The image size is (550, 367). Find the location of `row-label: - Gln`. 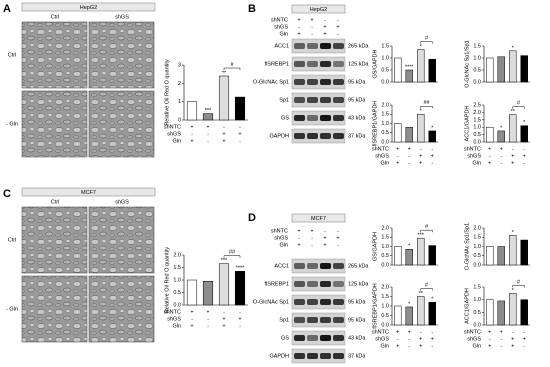

row-label: - Gln is located at coordinates (12, 124).